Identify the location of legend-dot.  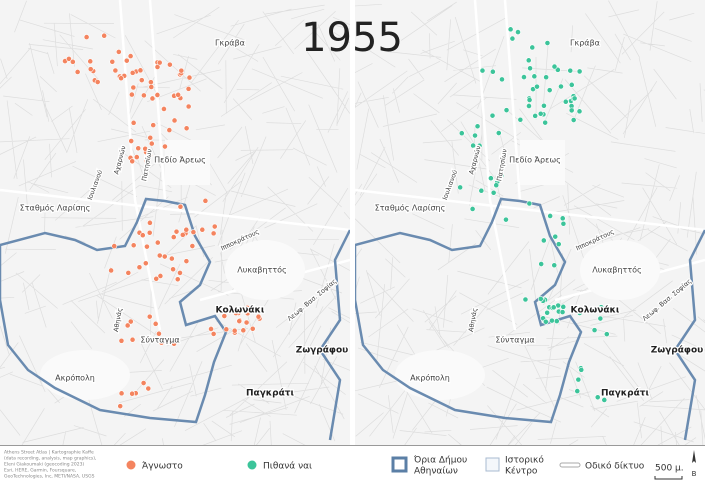
(131, 465).